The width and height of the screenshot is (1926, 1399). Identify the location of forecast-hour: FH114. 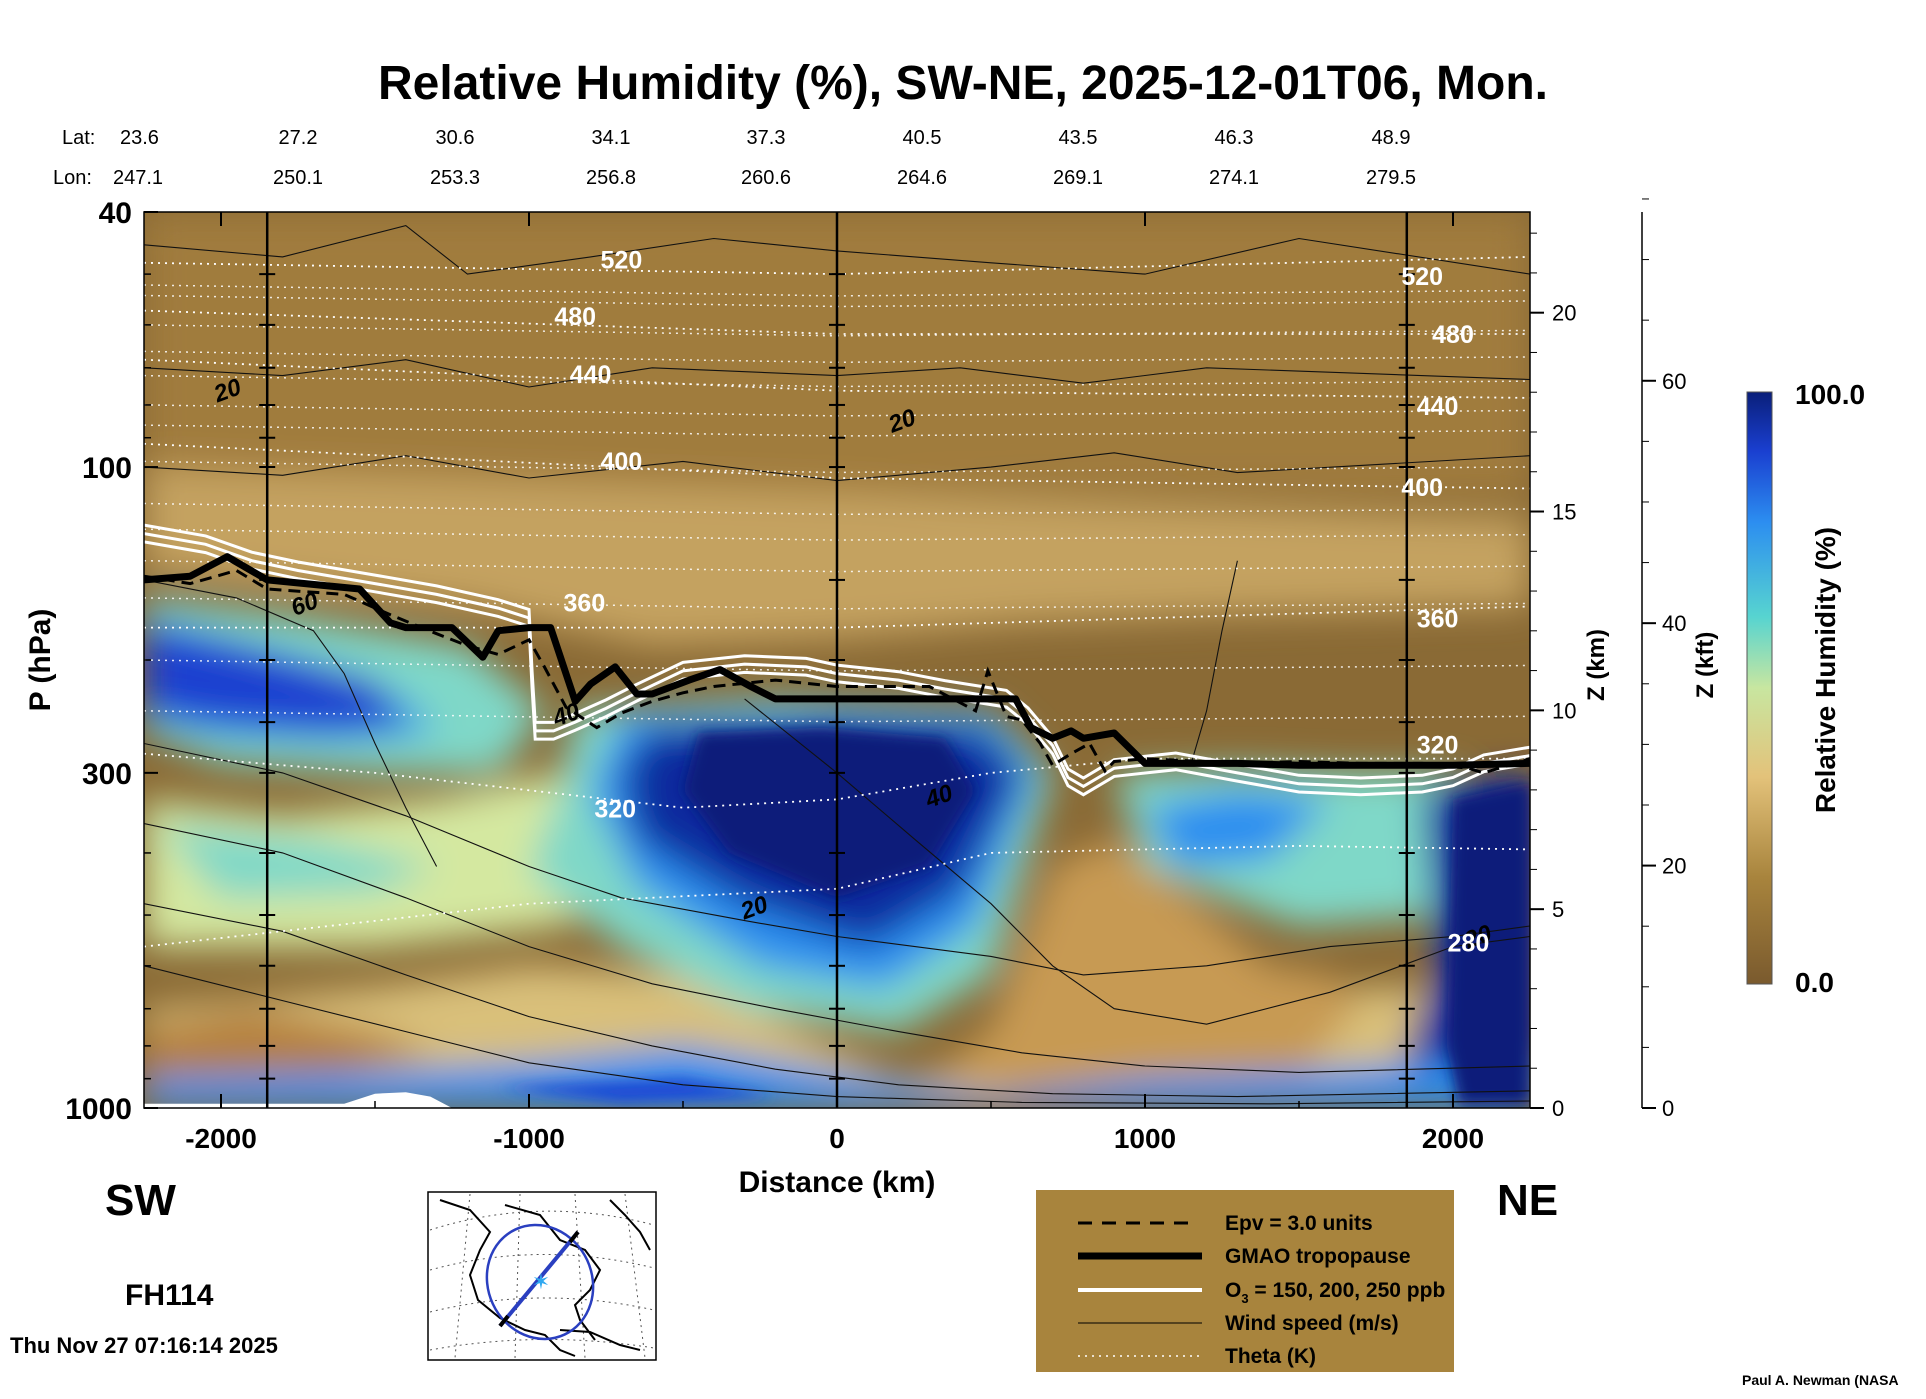
(169, 1295).